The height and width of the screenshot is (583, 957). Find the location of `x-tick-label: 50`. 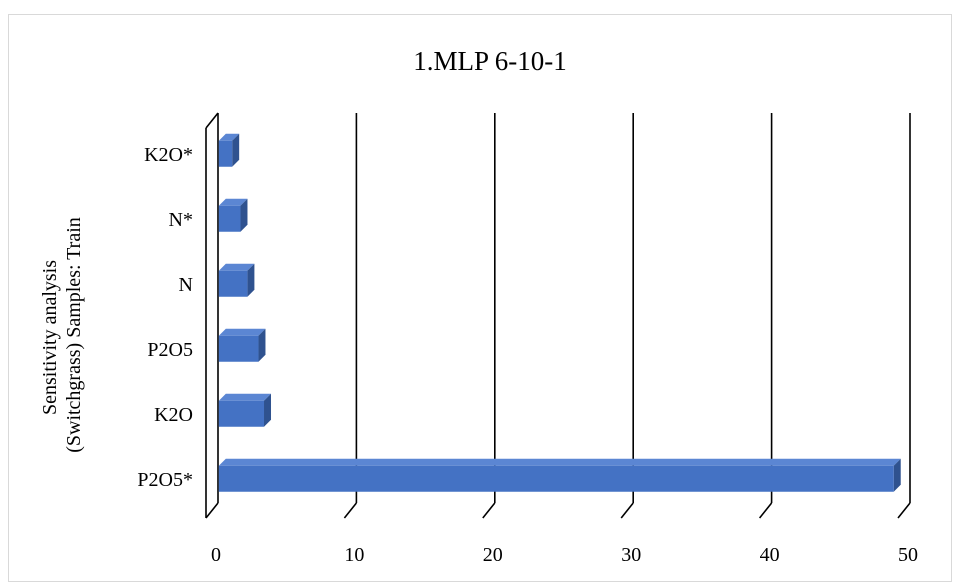

x-tick-label: 50 is located at coordinates (908, 555).